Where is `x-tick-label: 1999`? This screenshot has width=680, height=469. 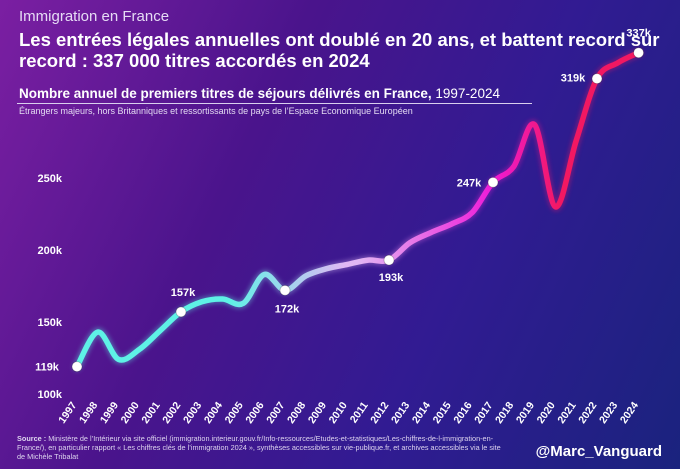 x-tick-label: 1999 is located at coordinates (109, 413).